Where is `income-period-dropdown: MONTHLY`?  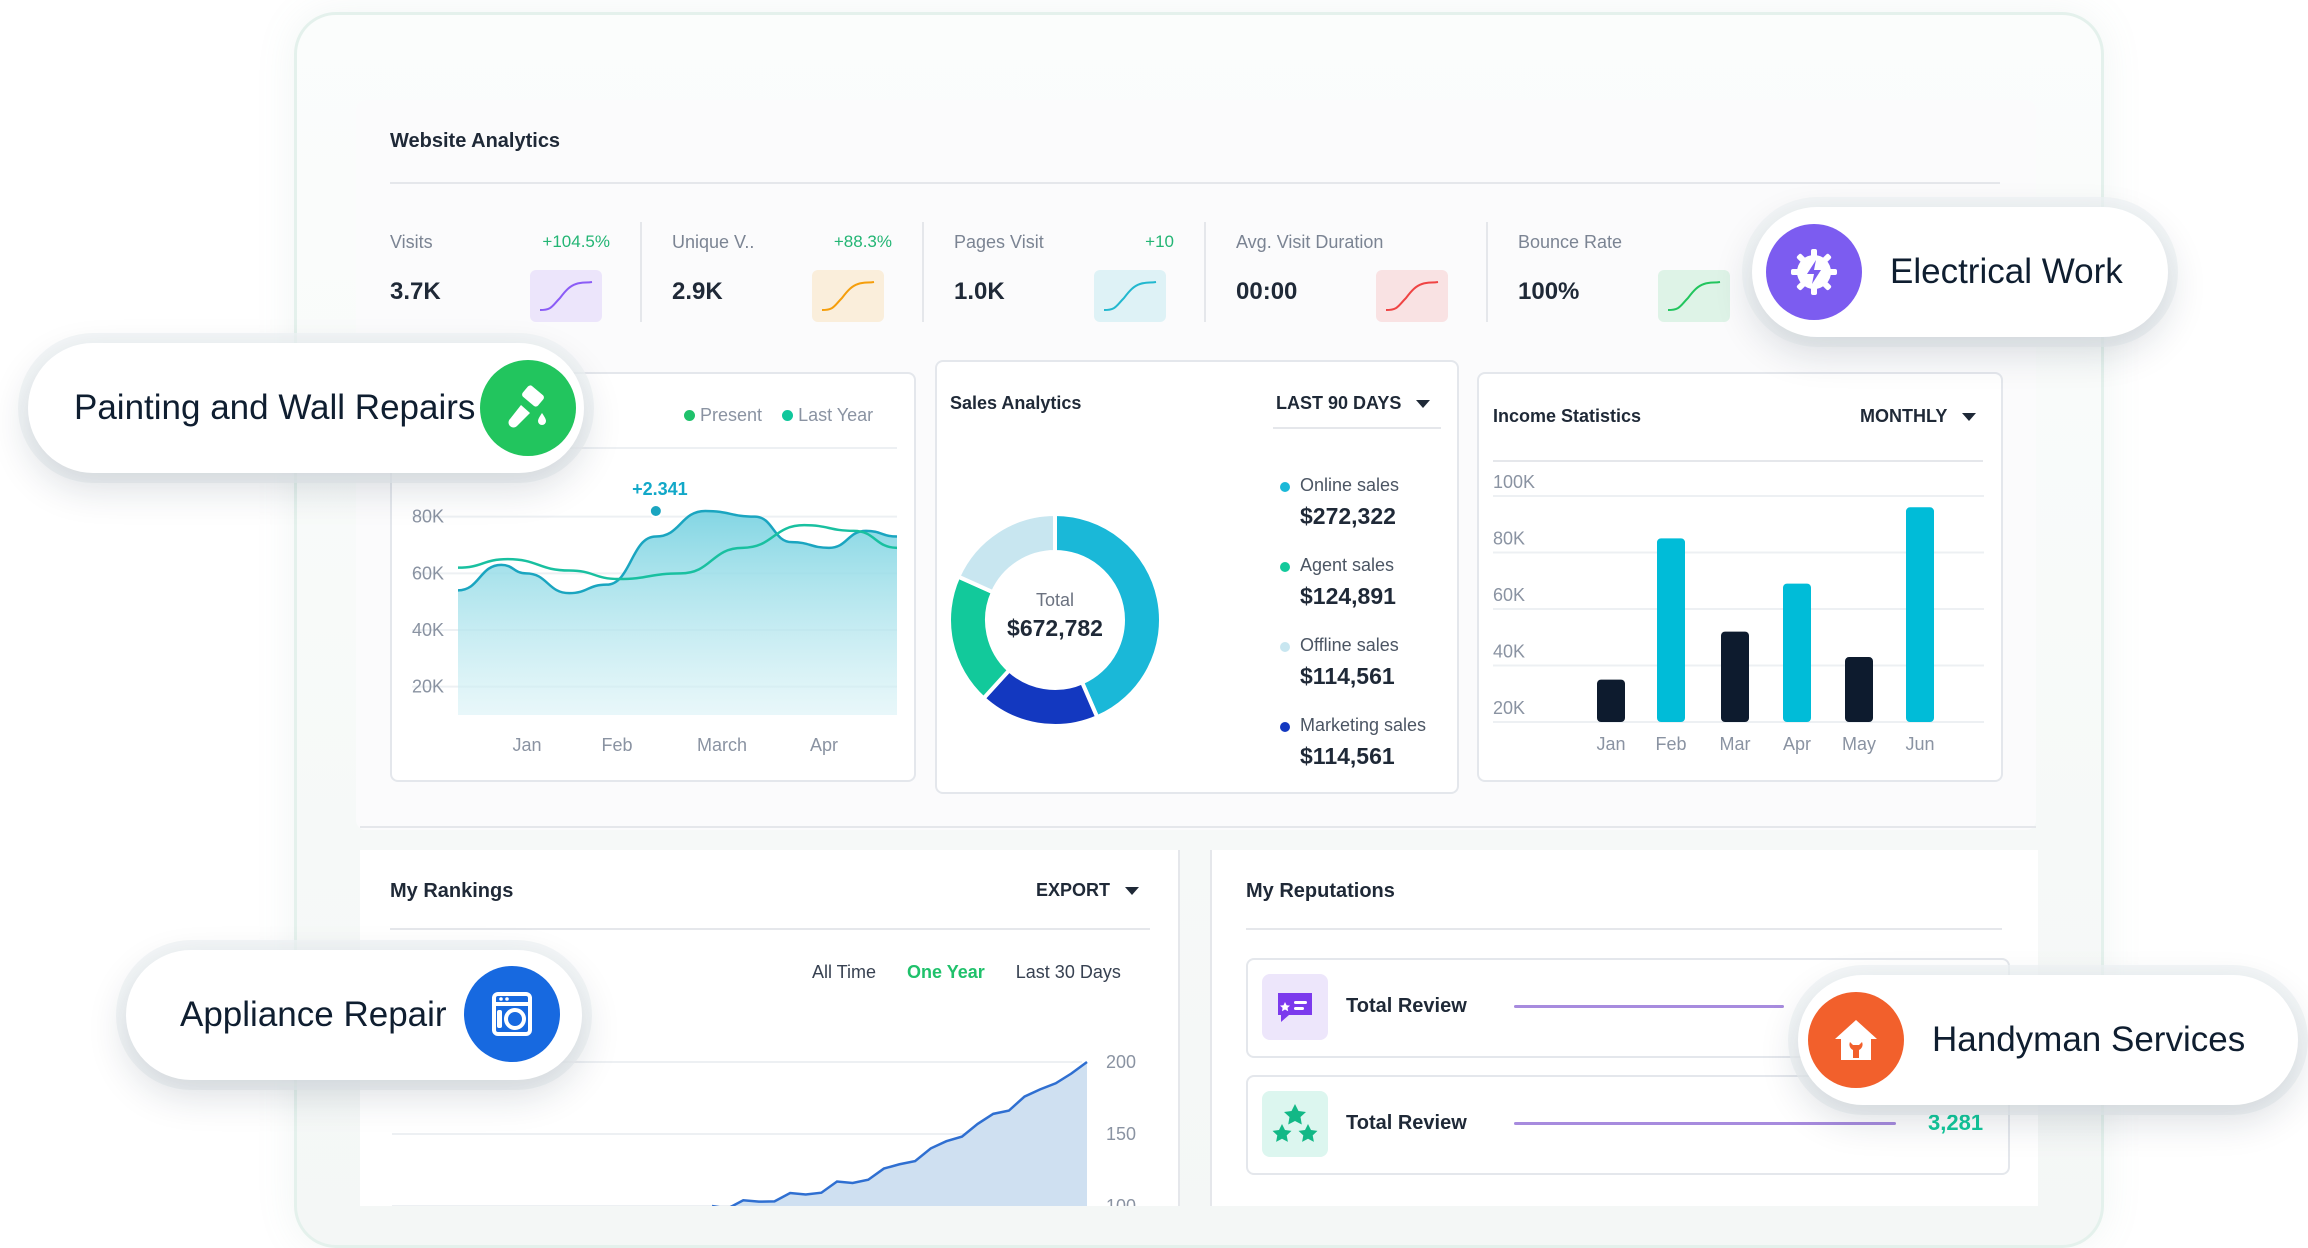
income-period-dropdown: MONTHLY is located at coordinates (1918, 416).